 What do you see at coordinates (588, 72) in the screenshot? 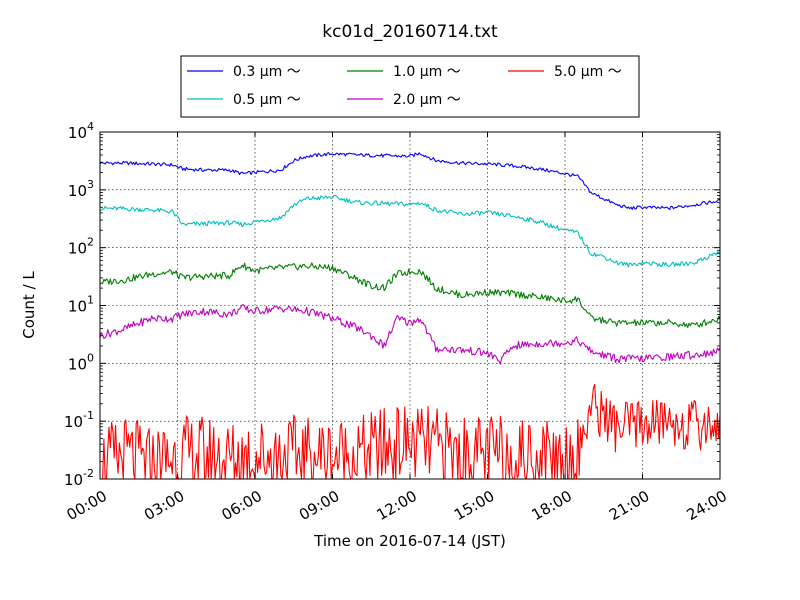
I see `legend-label: 5.0 μm ～` at bounding box center [588, 72].